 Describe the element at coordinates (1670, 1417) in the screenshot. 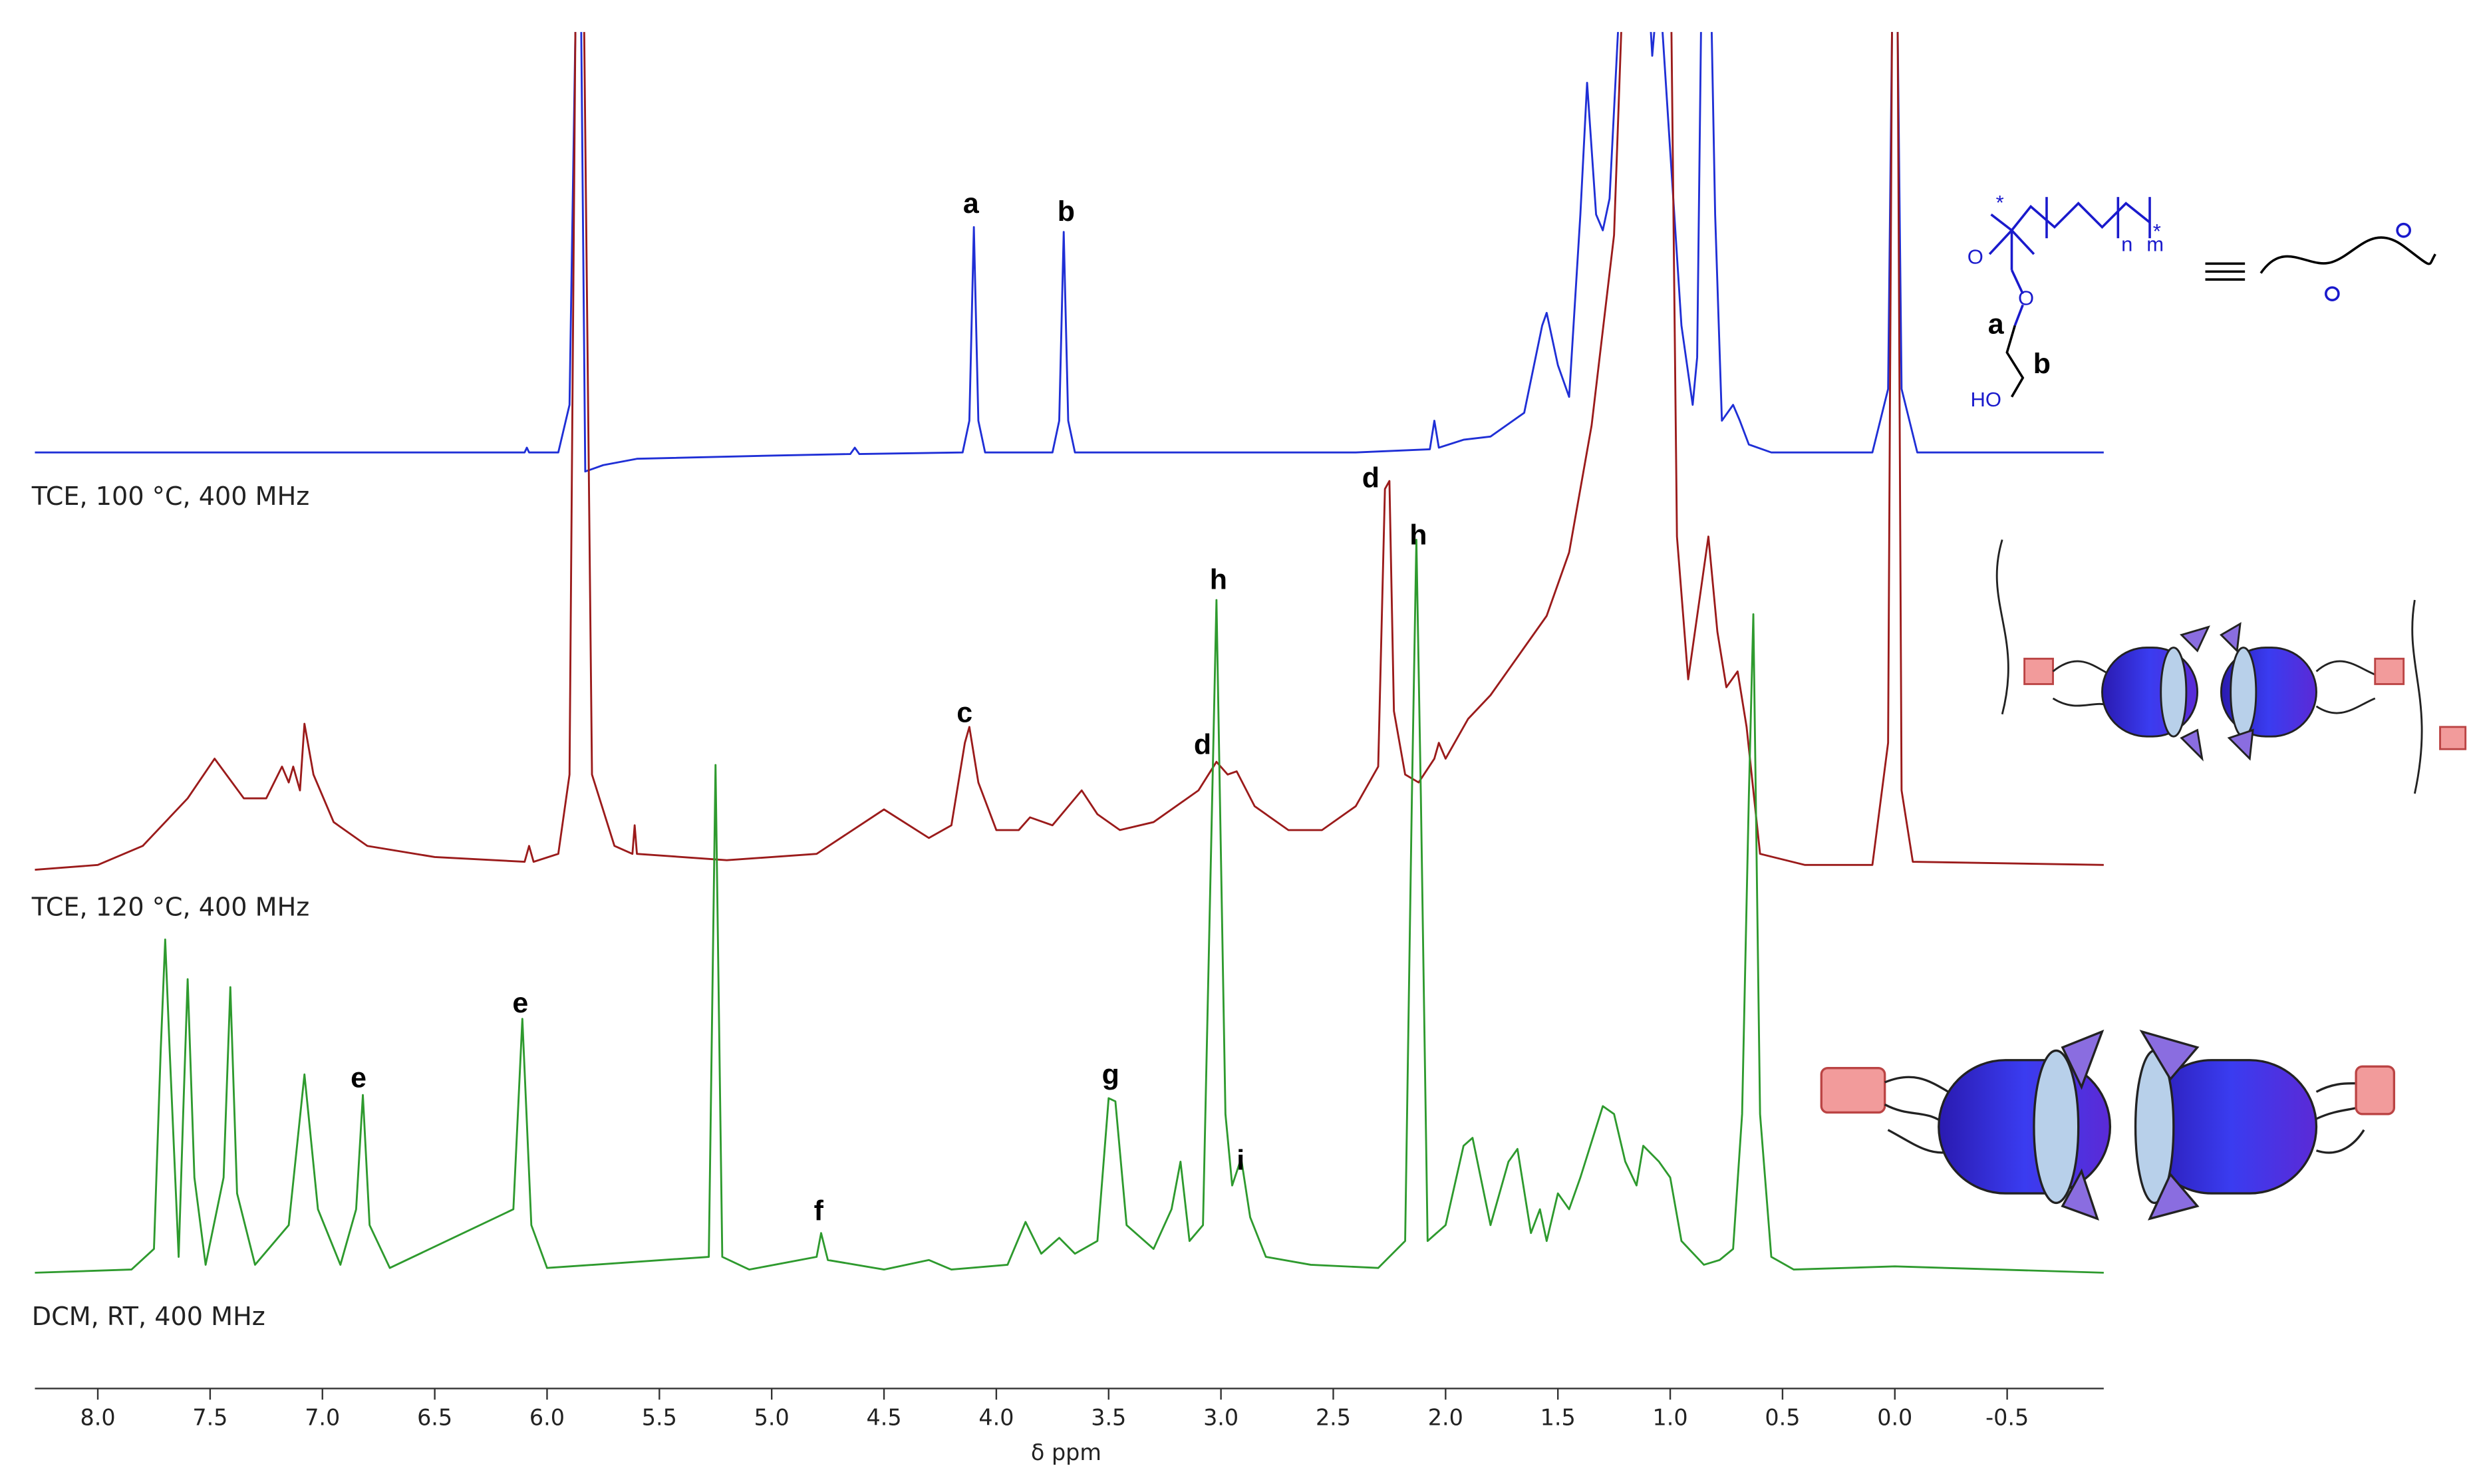

I see `x-tick-label: 1.0` at that location.